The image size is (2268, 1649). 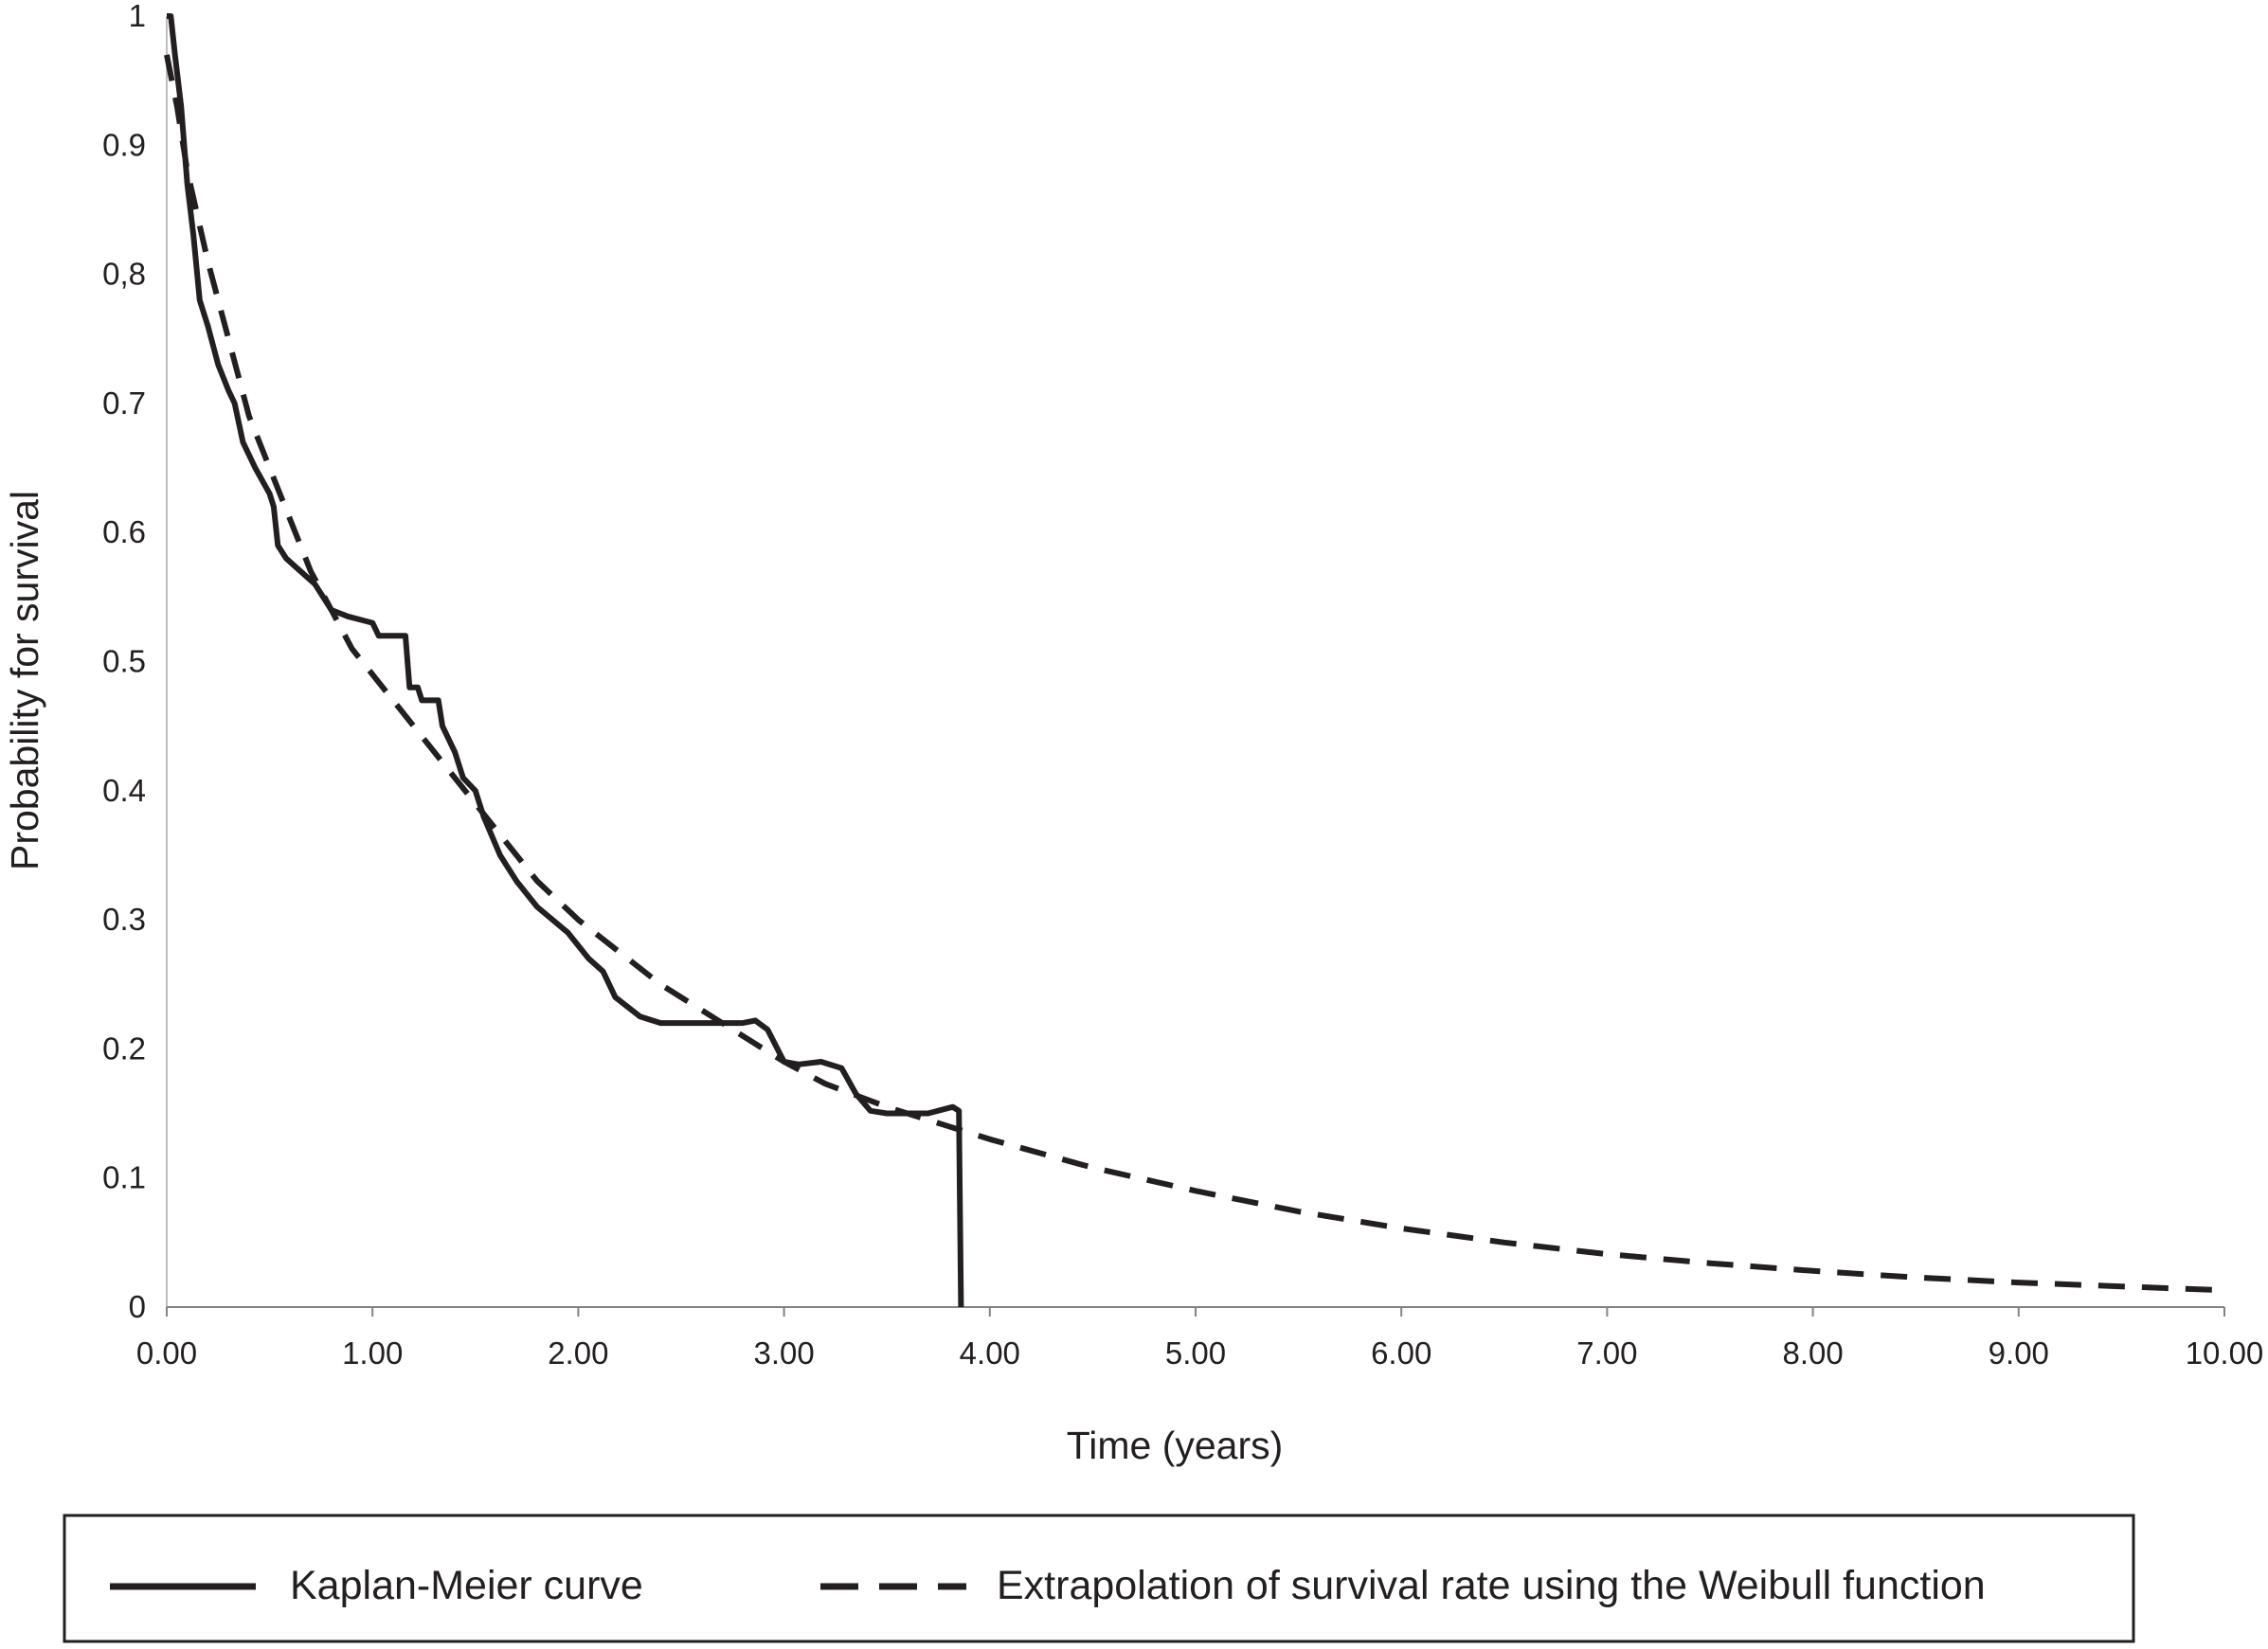 I want to click on y-tick-label: 0.7, so click(x=124, y=403).